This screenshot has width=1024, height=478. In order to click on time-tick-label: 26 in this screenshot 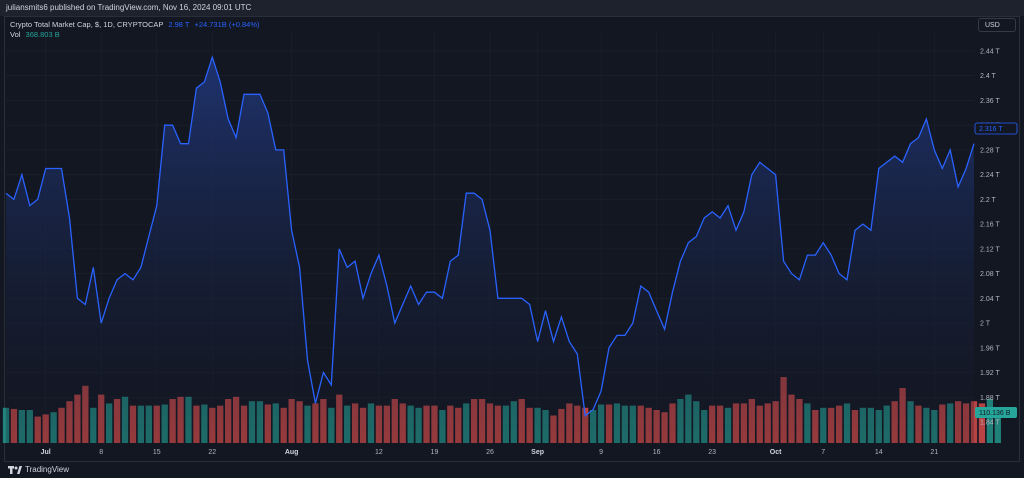, I will do `click(490, 452)`.